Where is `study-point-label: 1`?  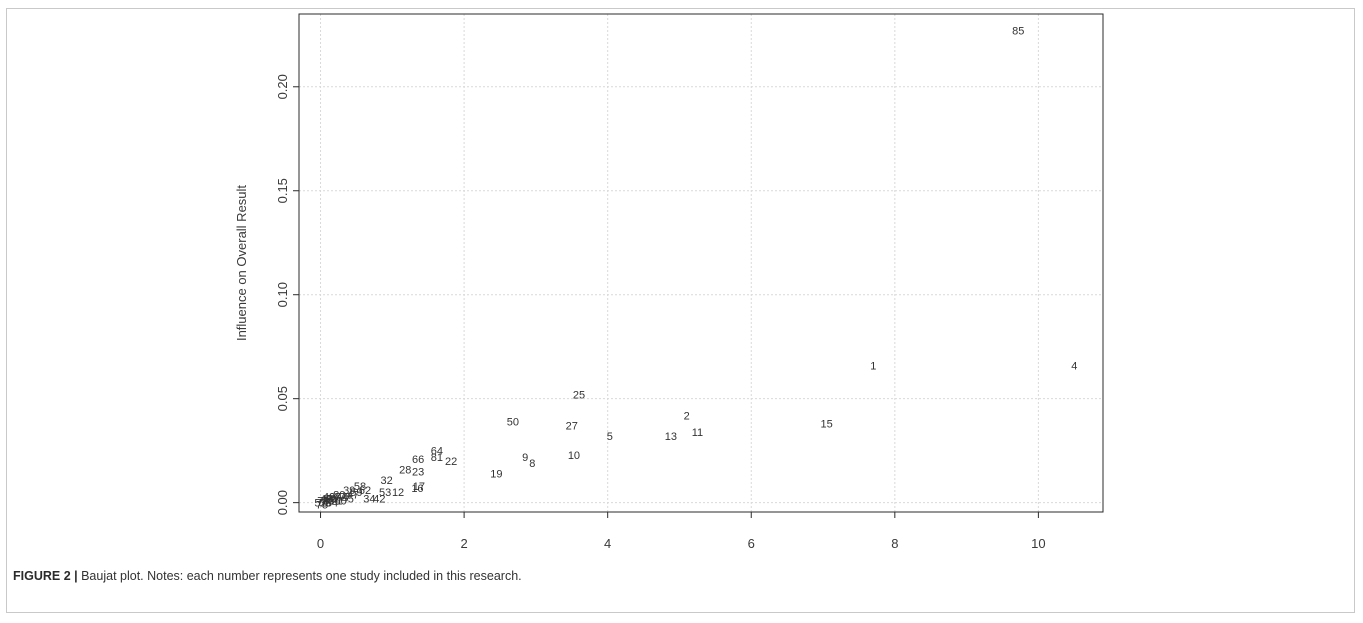
study-point-label: 1 is located at coordinates (873, 366).